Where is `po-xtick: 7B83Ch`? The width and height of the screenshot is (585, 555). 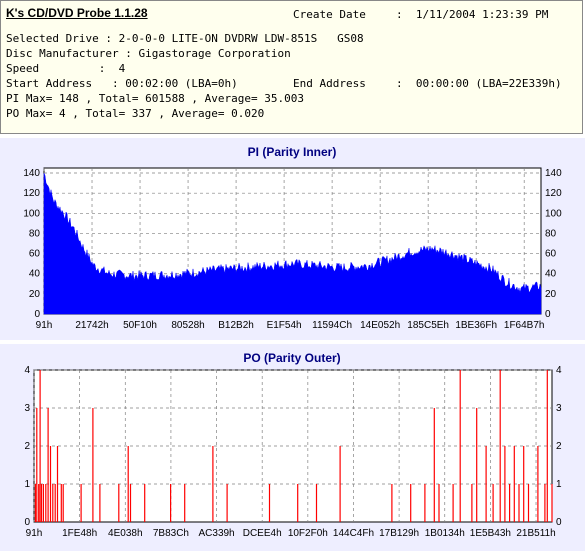
po-xtick: 7B83Ch is located at coordinates (171, 533).